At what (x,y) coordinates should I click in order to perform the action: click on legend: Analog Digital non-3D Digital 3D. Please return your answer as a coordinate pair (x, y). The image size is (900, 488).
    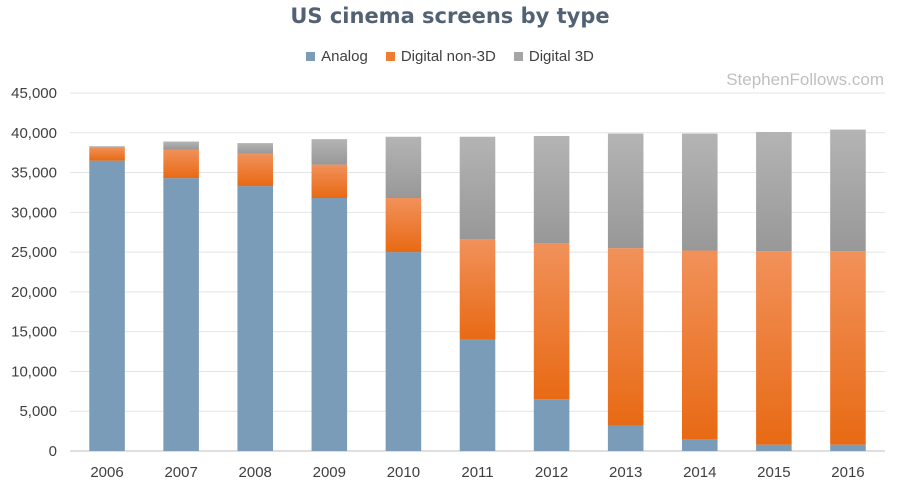
    Looking at the image, I should click on (450, 56).